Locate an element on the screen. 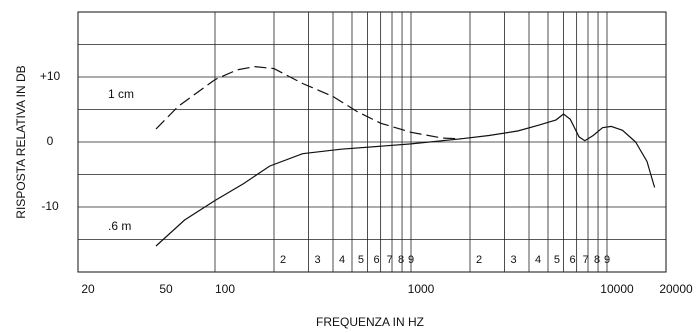 The height and width of the screenshot is (333, 697). y-axis-label: RISPOSTA RELATIVA IN DB is located at coordinates (21, 141).